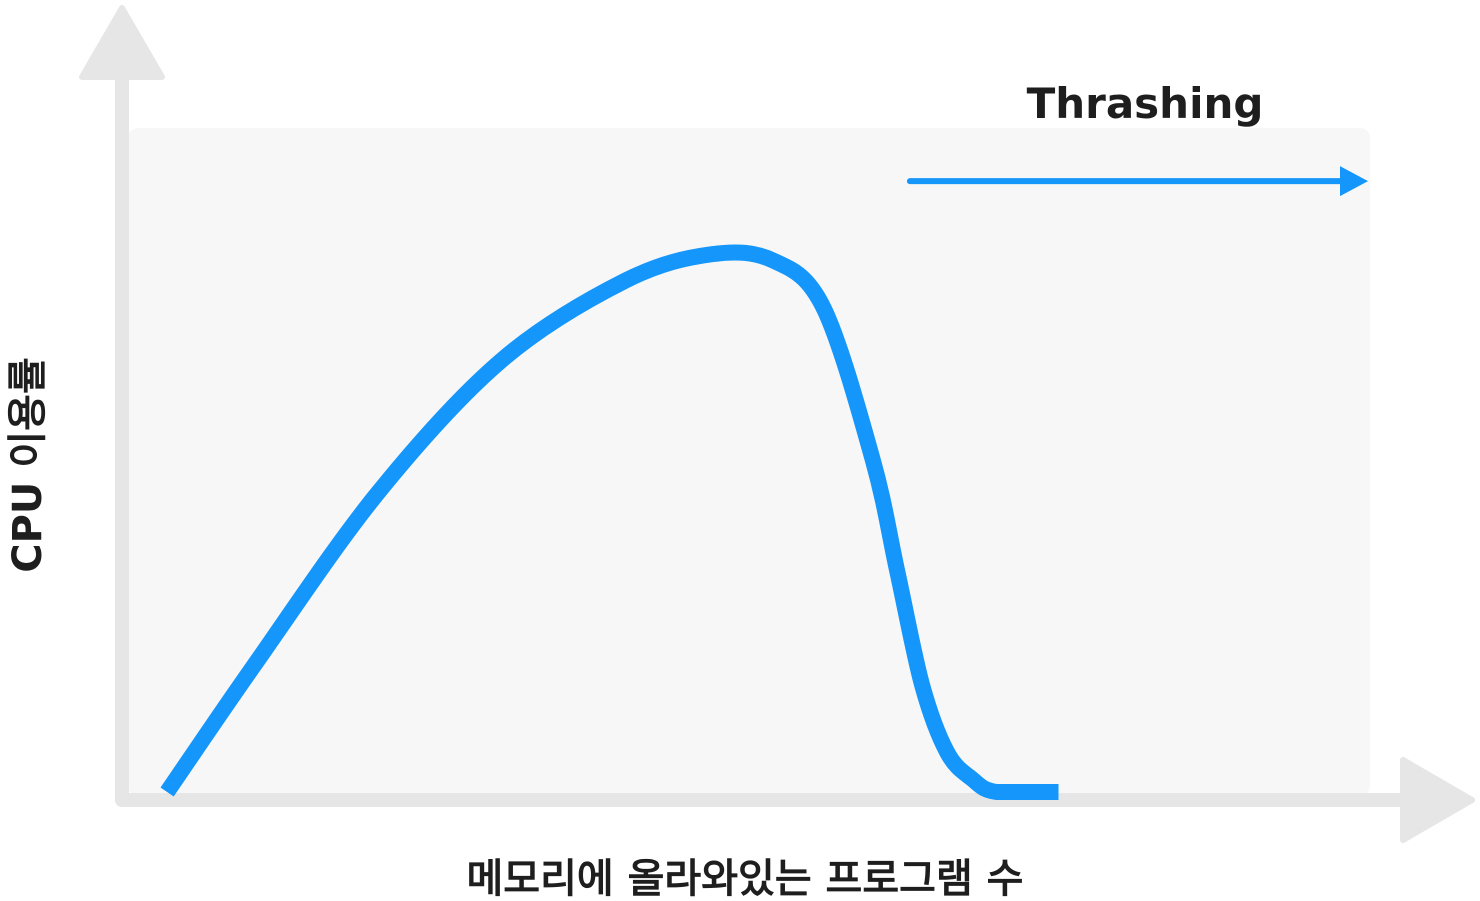 Image resolution: width=1480 pixels, height=901 pixels. What do you see at coordinates (1145, 103) in the screenshot?
I see `thrashing-label: Thrashing` at bounding box center [1145, 103].